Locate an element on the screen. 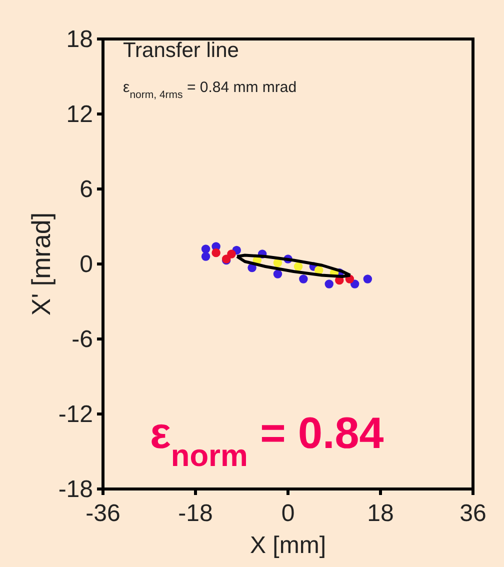  x-tick-label: 0 is located at coordinates (288, 513).